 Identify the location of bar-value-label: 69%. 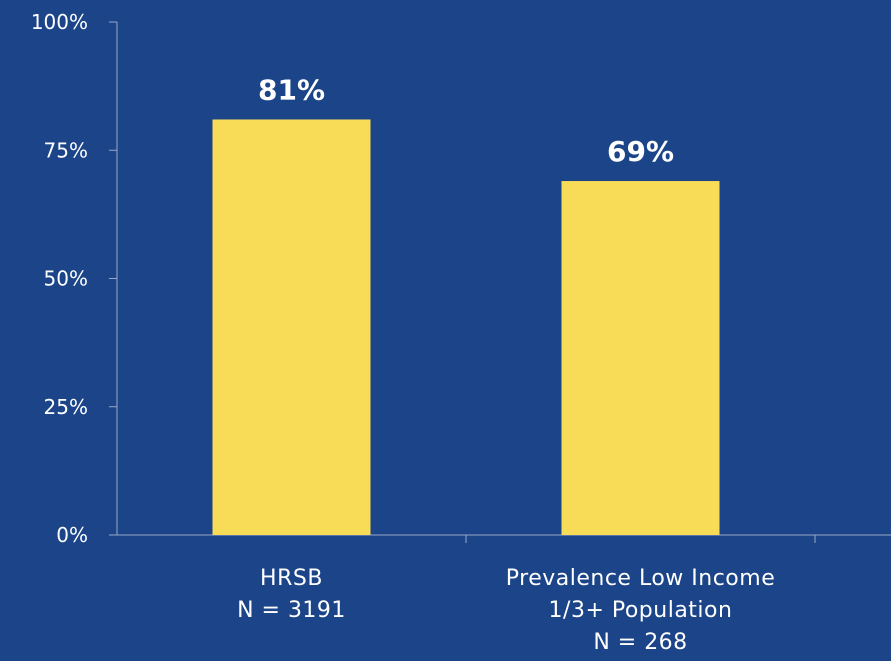
(640, 151).